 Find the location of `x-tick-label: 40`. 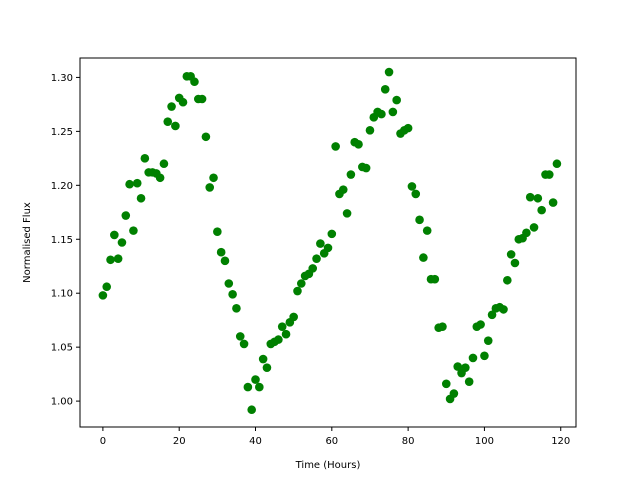

x-tick-label: 40 is located at coordinates (255, 441).